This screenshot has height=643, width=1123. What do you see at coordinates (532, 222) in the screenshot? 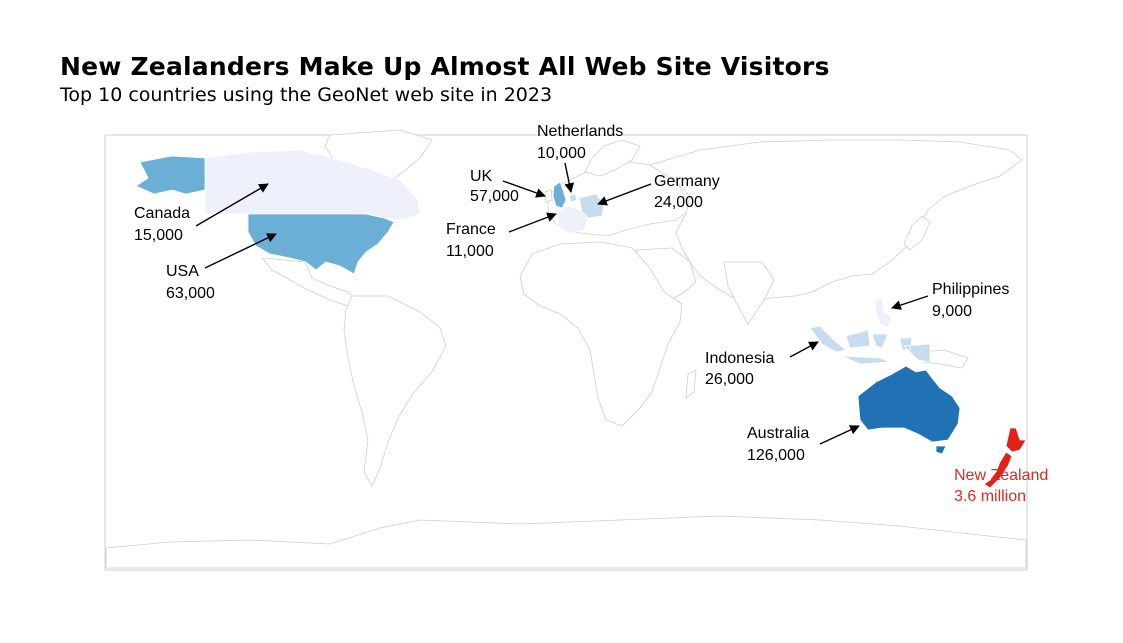
I see `arrow-france` at bounding box center [532, 222].